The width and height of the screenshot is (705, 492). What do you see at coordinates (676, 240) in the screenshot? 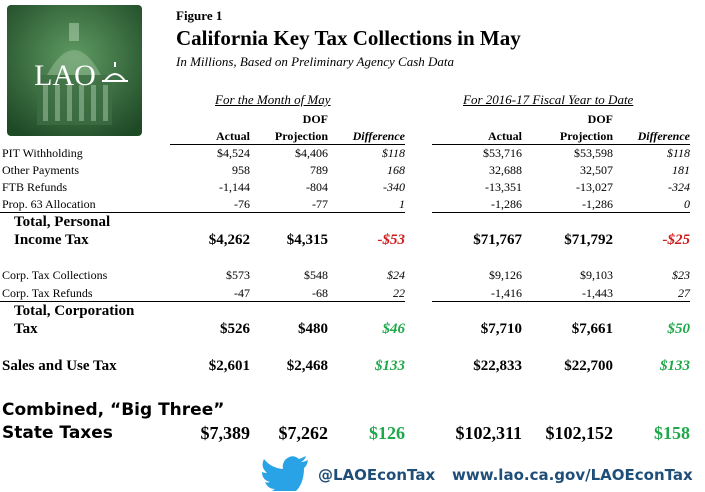
I see `table-cell: -$25` at bounding box center [676, 240].